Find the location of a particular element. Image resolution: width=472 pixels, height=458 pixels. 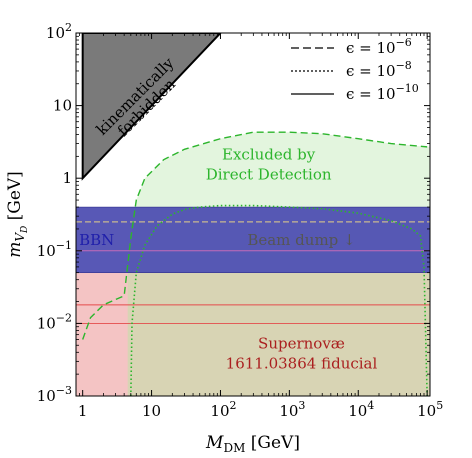

legend-label: ϵ = 10−8 is located at coordinates (379, 69).